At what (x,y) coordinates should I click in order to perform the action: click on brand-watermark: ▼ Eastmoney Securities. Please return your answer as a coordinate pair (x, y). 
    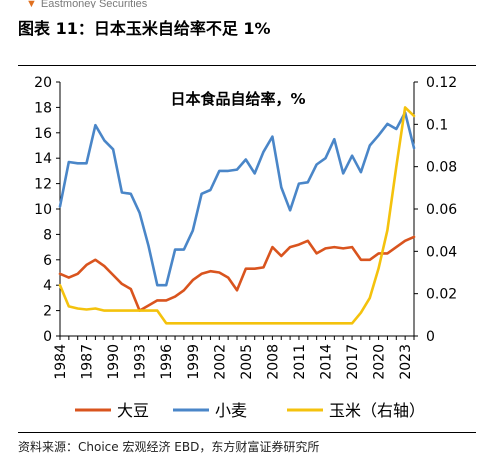
    Looking at the image, I should click on (86, 4).